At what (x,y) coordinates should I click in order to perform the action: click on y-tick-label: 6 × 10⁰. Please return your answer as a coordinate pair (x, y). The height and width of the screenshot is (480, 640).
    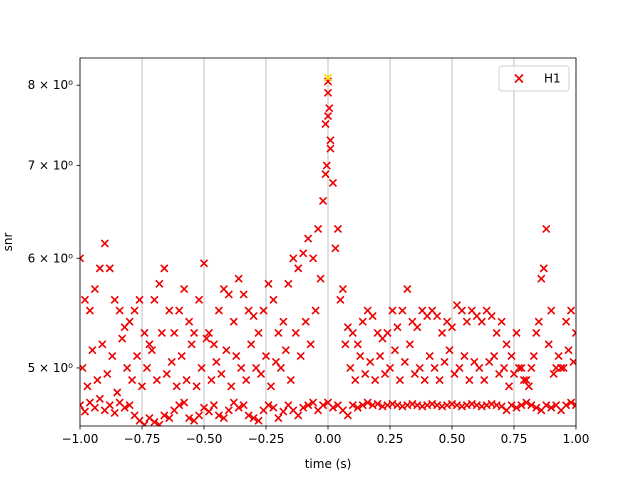
    Looking at the image, I should click on (51, 258).